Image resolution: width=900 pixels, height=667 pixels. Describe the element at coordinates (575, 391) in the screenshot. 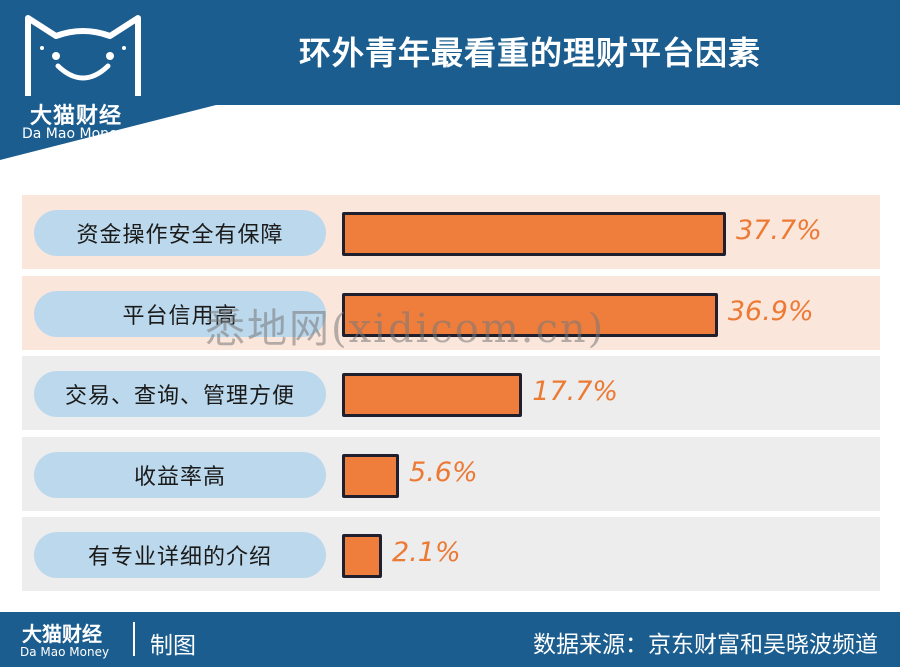

I see `value-label: 17.7%` at that location.